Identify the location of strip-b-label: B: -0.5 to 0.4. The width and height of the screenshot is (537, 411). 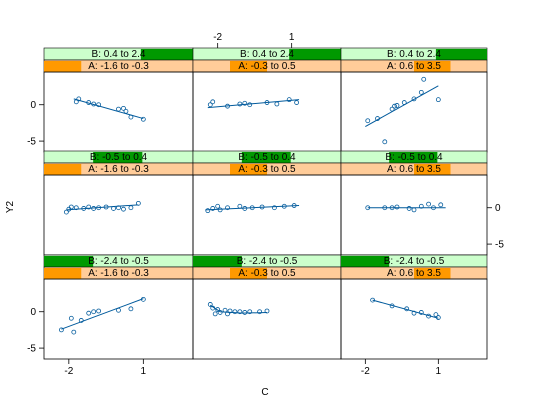
(267, 157).